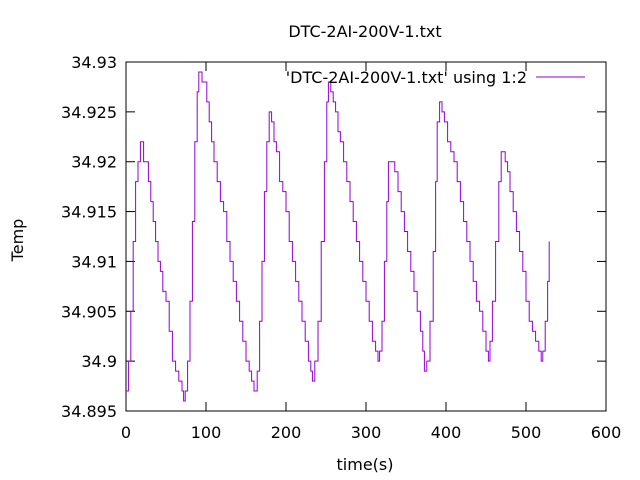 This screenshot has height=480, width=640. Describe the element at coordinates (99, 361) in the screenshot. I see `y-tick-label: 34.9` at that location.